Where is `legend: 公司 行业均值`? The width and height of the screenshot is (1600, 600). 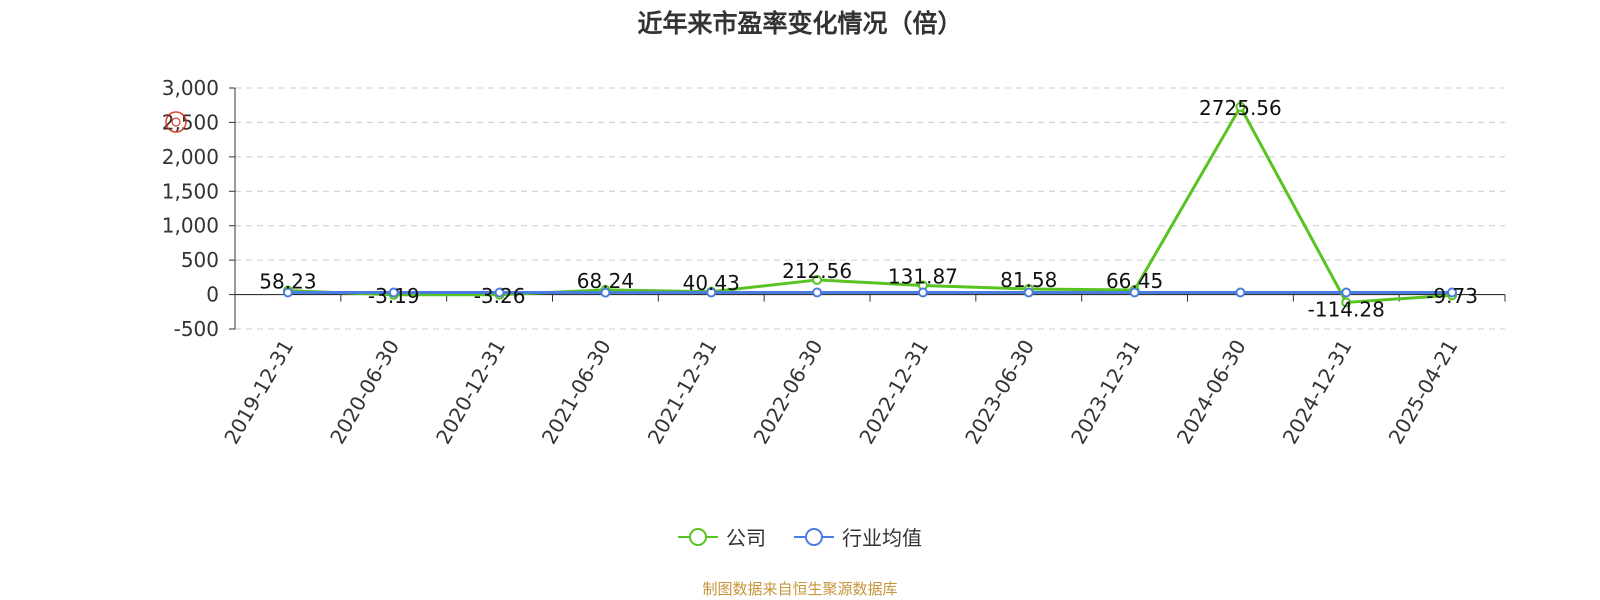
legend: 公司 行业均值 is located at coordinates (800, 536).